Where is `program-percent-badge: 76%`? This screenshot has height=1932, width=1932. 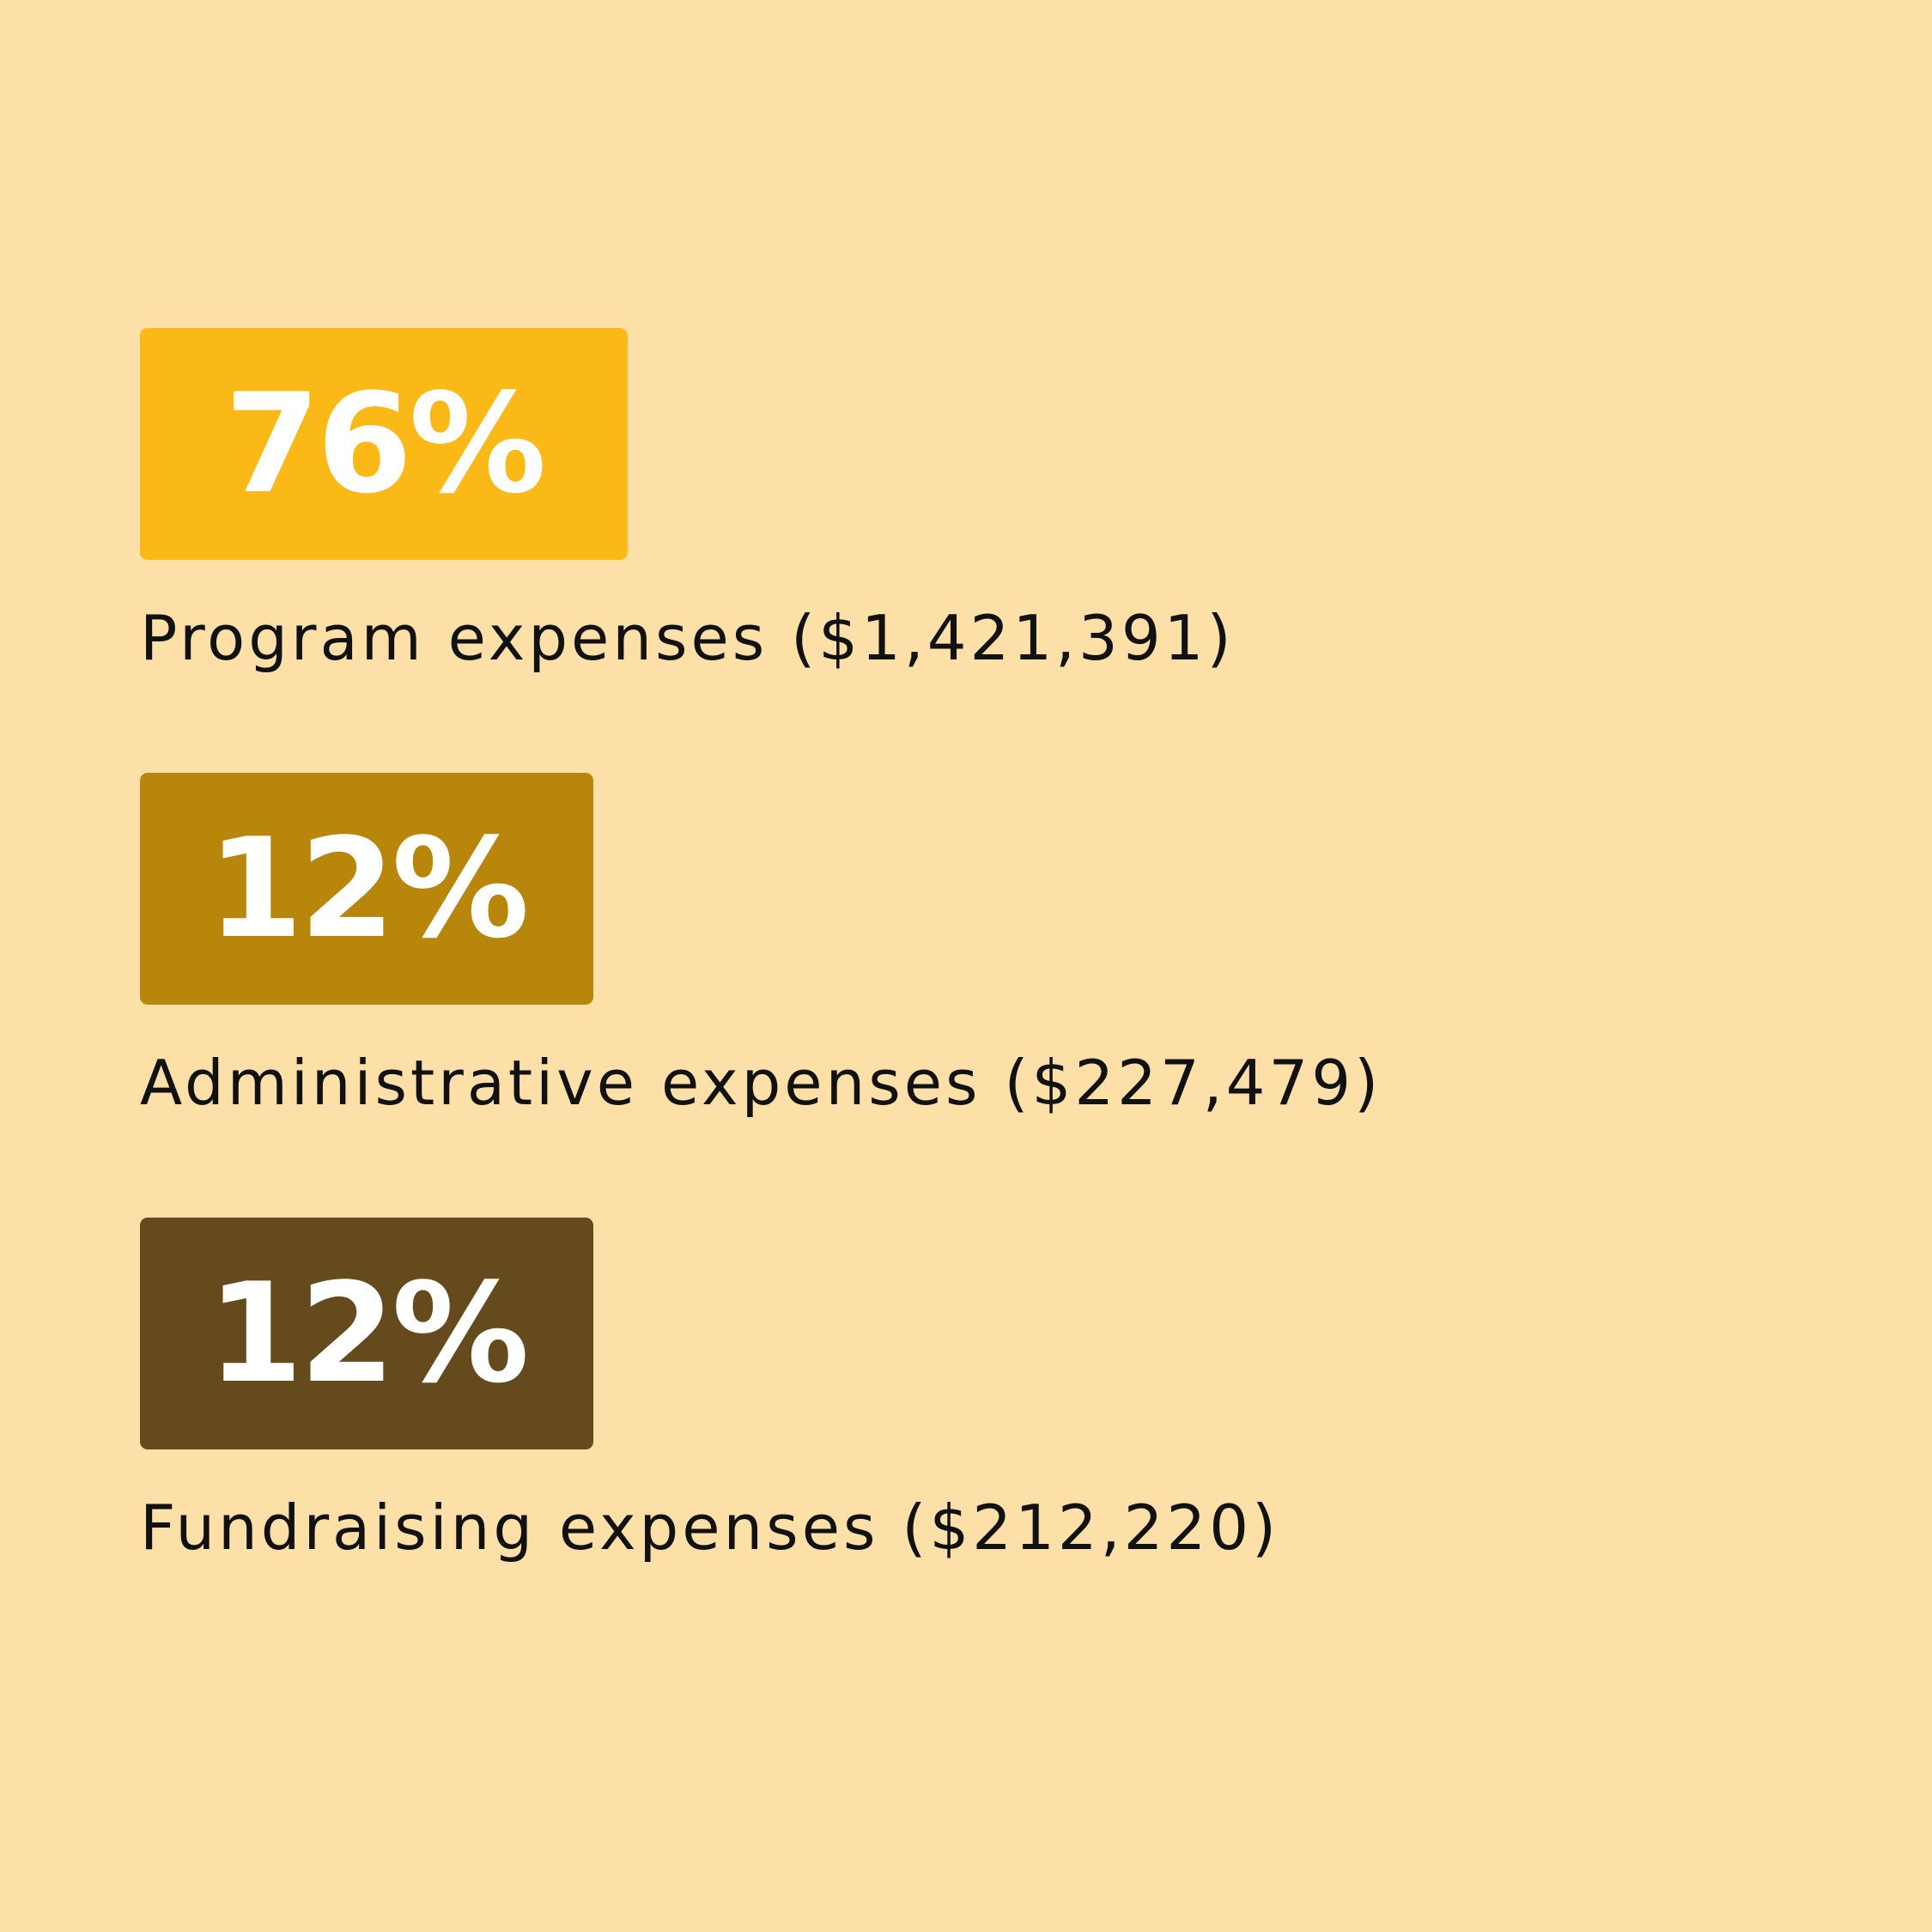 program-percent-badge: 76% is located at coordinates (384, 444).